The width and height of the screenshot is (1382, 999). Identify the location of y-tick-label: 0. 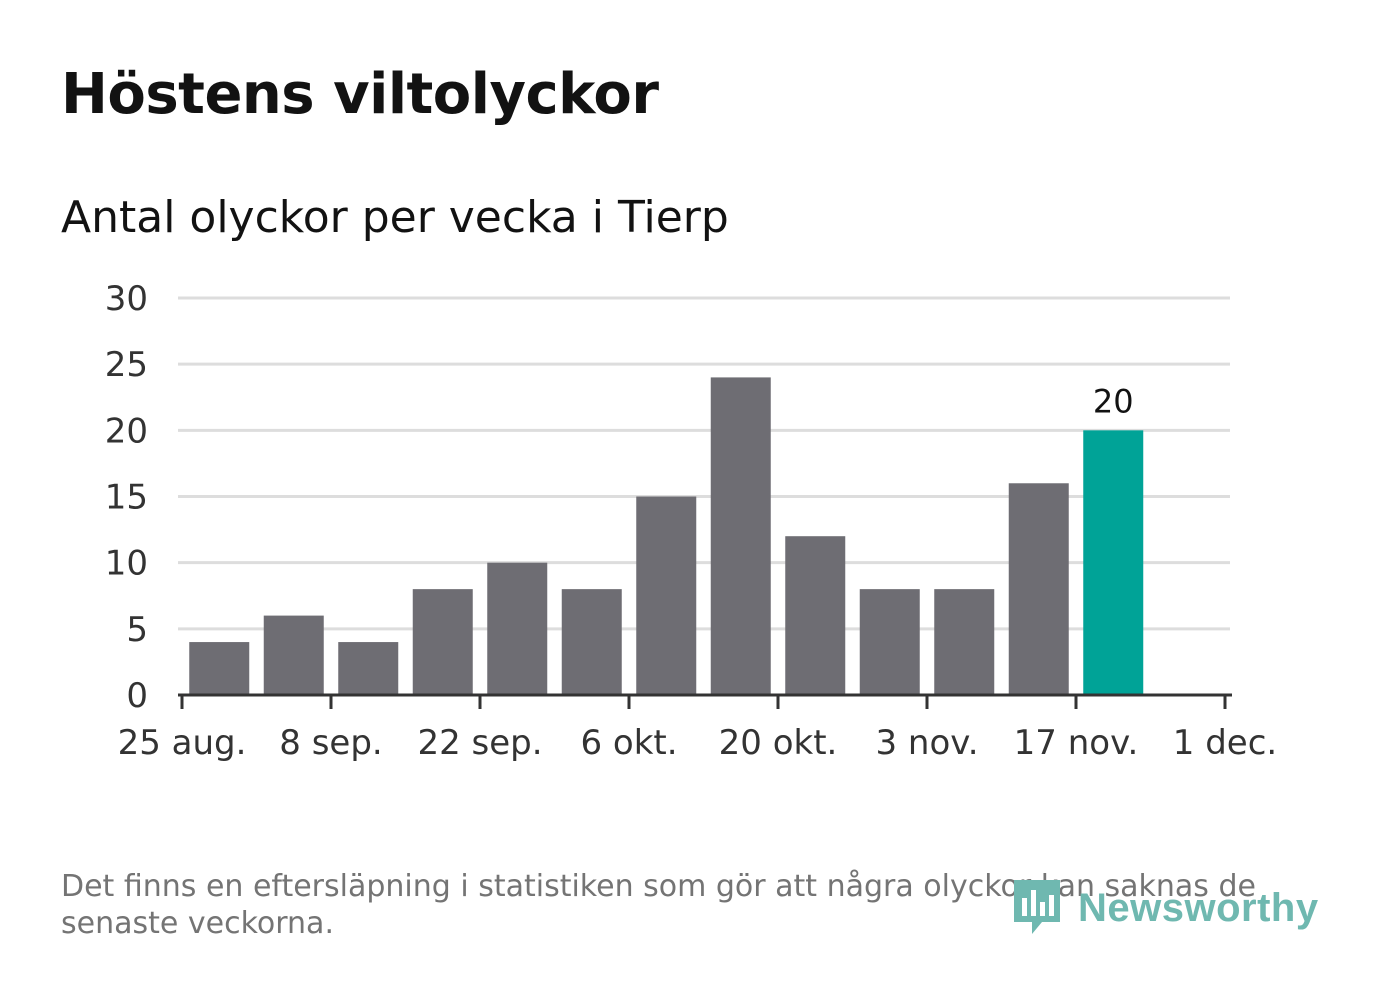
(137, 696).